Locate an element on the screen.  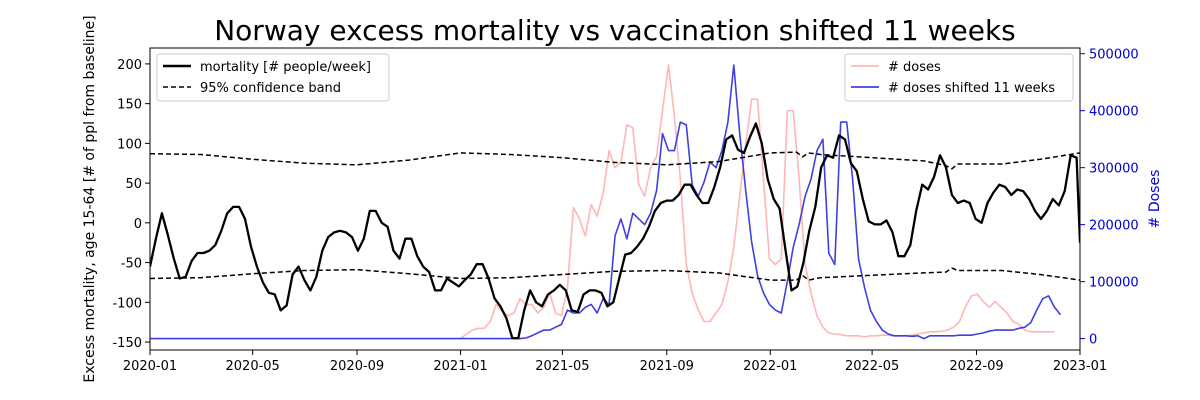
y-tick-label: -50 is located at coordinates (131, 264).